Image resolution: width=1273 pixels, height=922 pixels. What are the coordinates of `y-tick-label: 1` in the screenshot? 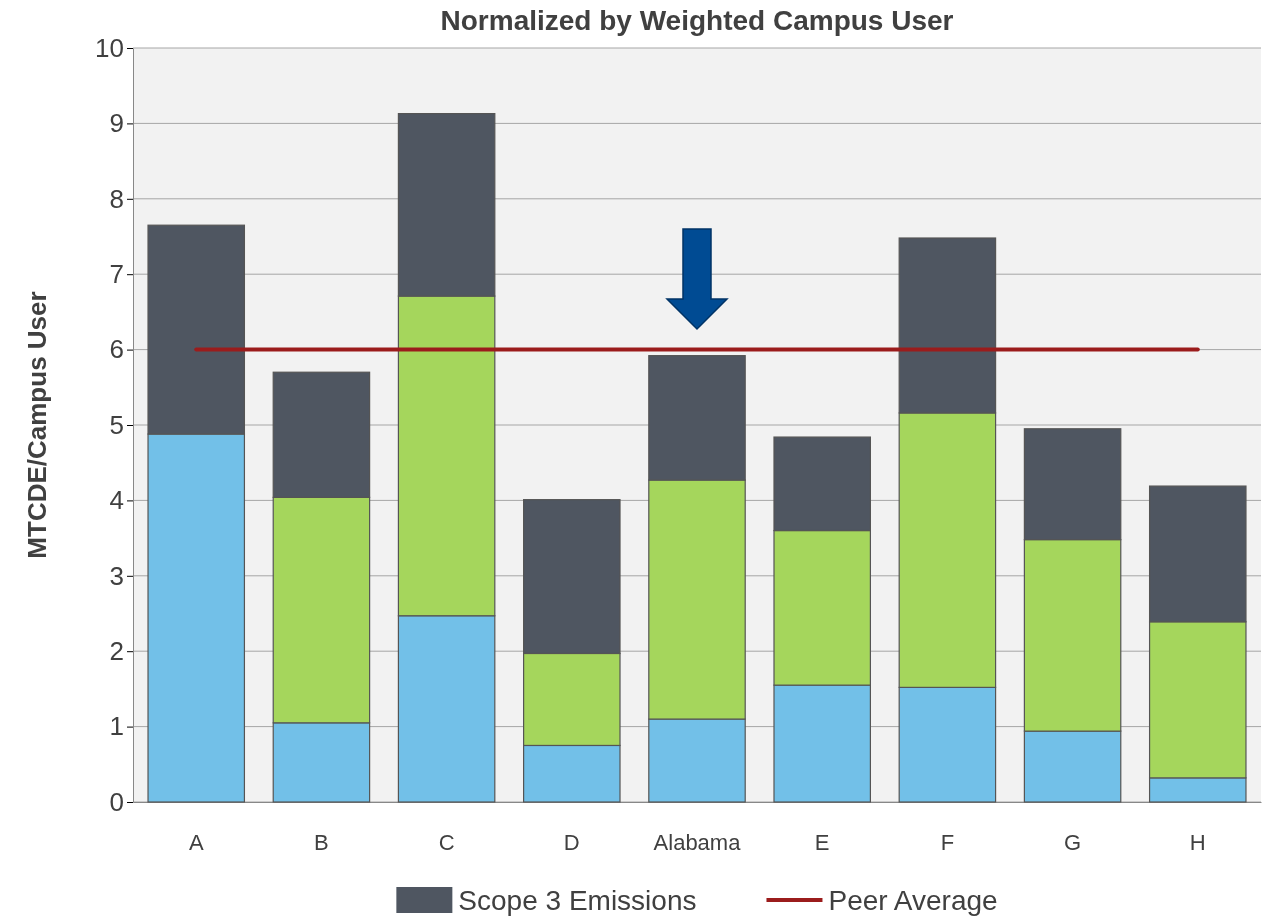 It's located at (116, 726).